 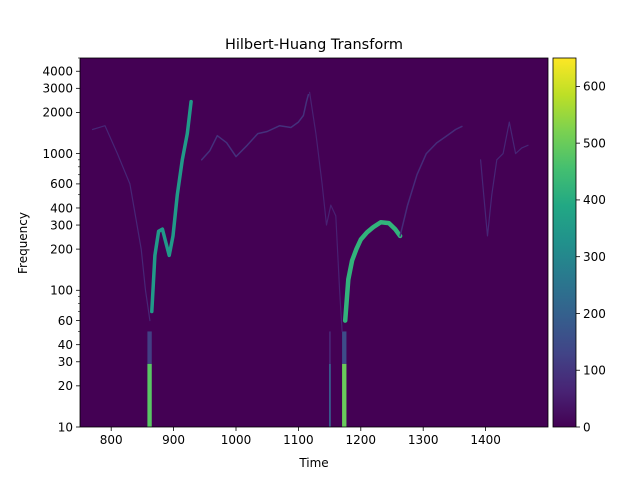 What do you see at coordinates (57, 113) in the screenshot?
I see `y-tick-label: 2000` at bounding box center [57, 113].